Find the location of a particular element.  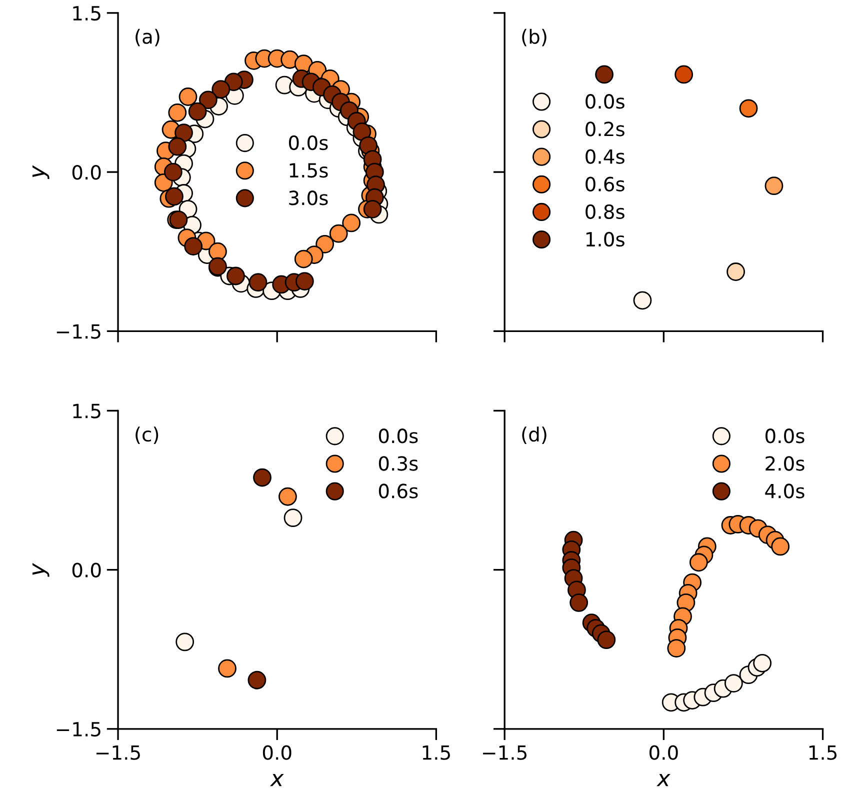

legend-label: 1.0s is located at coordinates (605, 239).